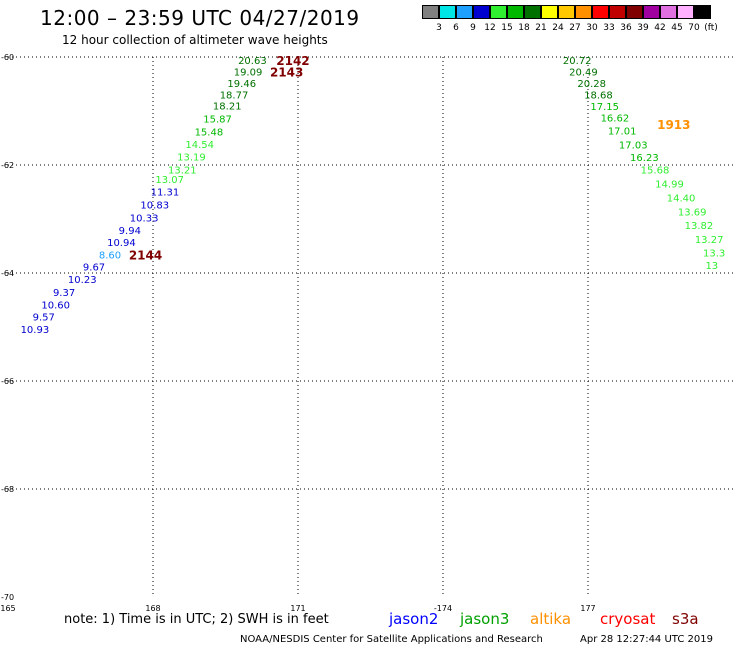 The image size is (740, 650). What do you see at coordinates (414, 619) in the screenshot?
I see `satellite-legend-item: jason2` at bounding box center [414, 619].